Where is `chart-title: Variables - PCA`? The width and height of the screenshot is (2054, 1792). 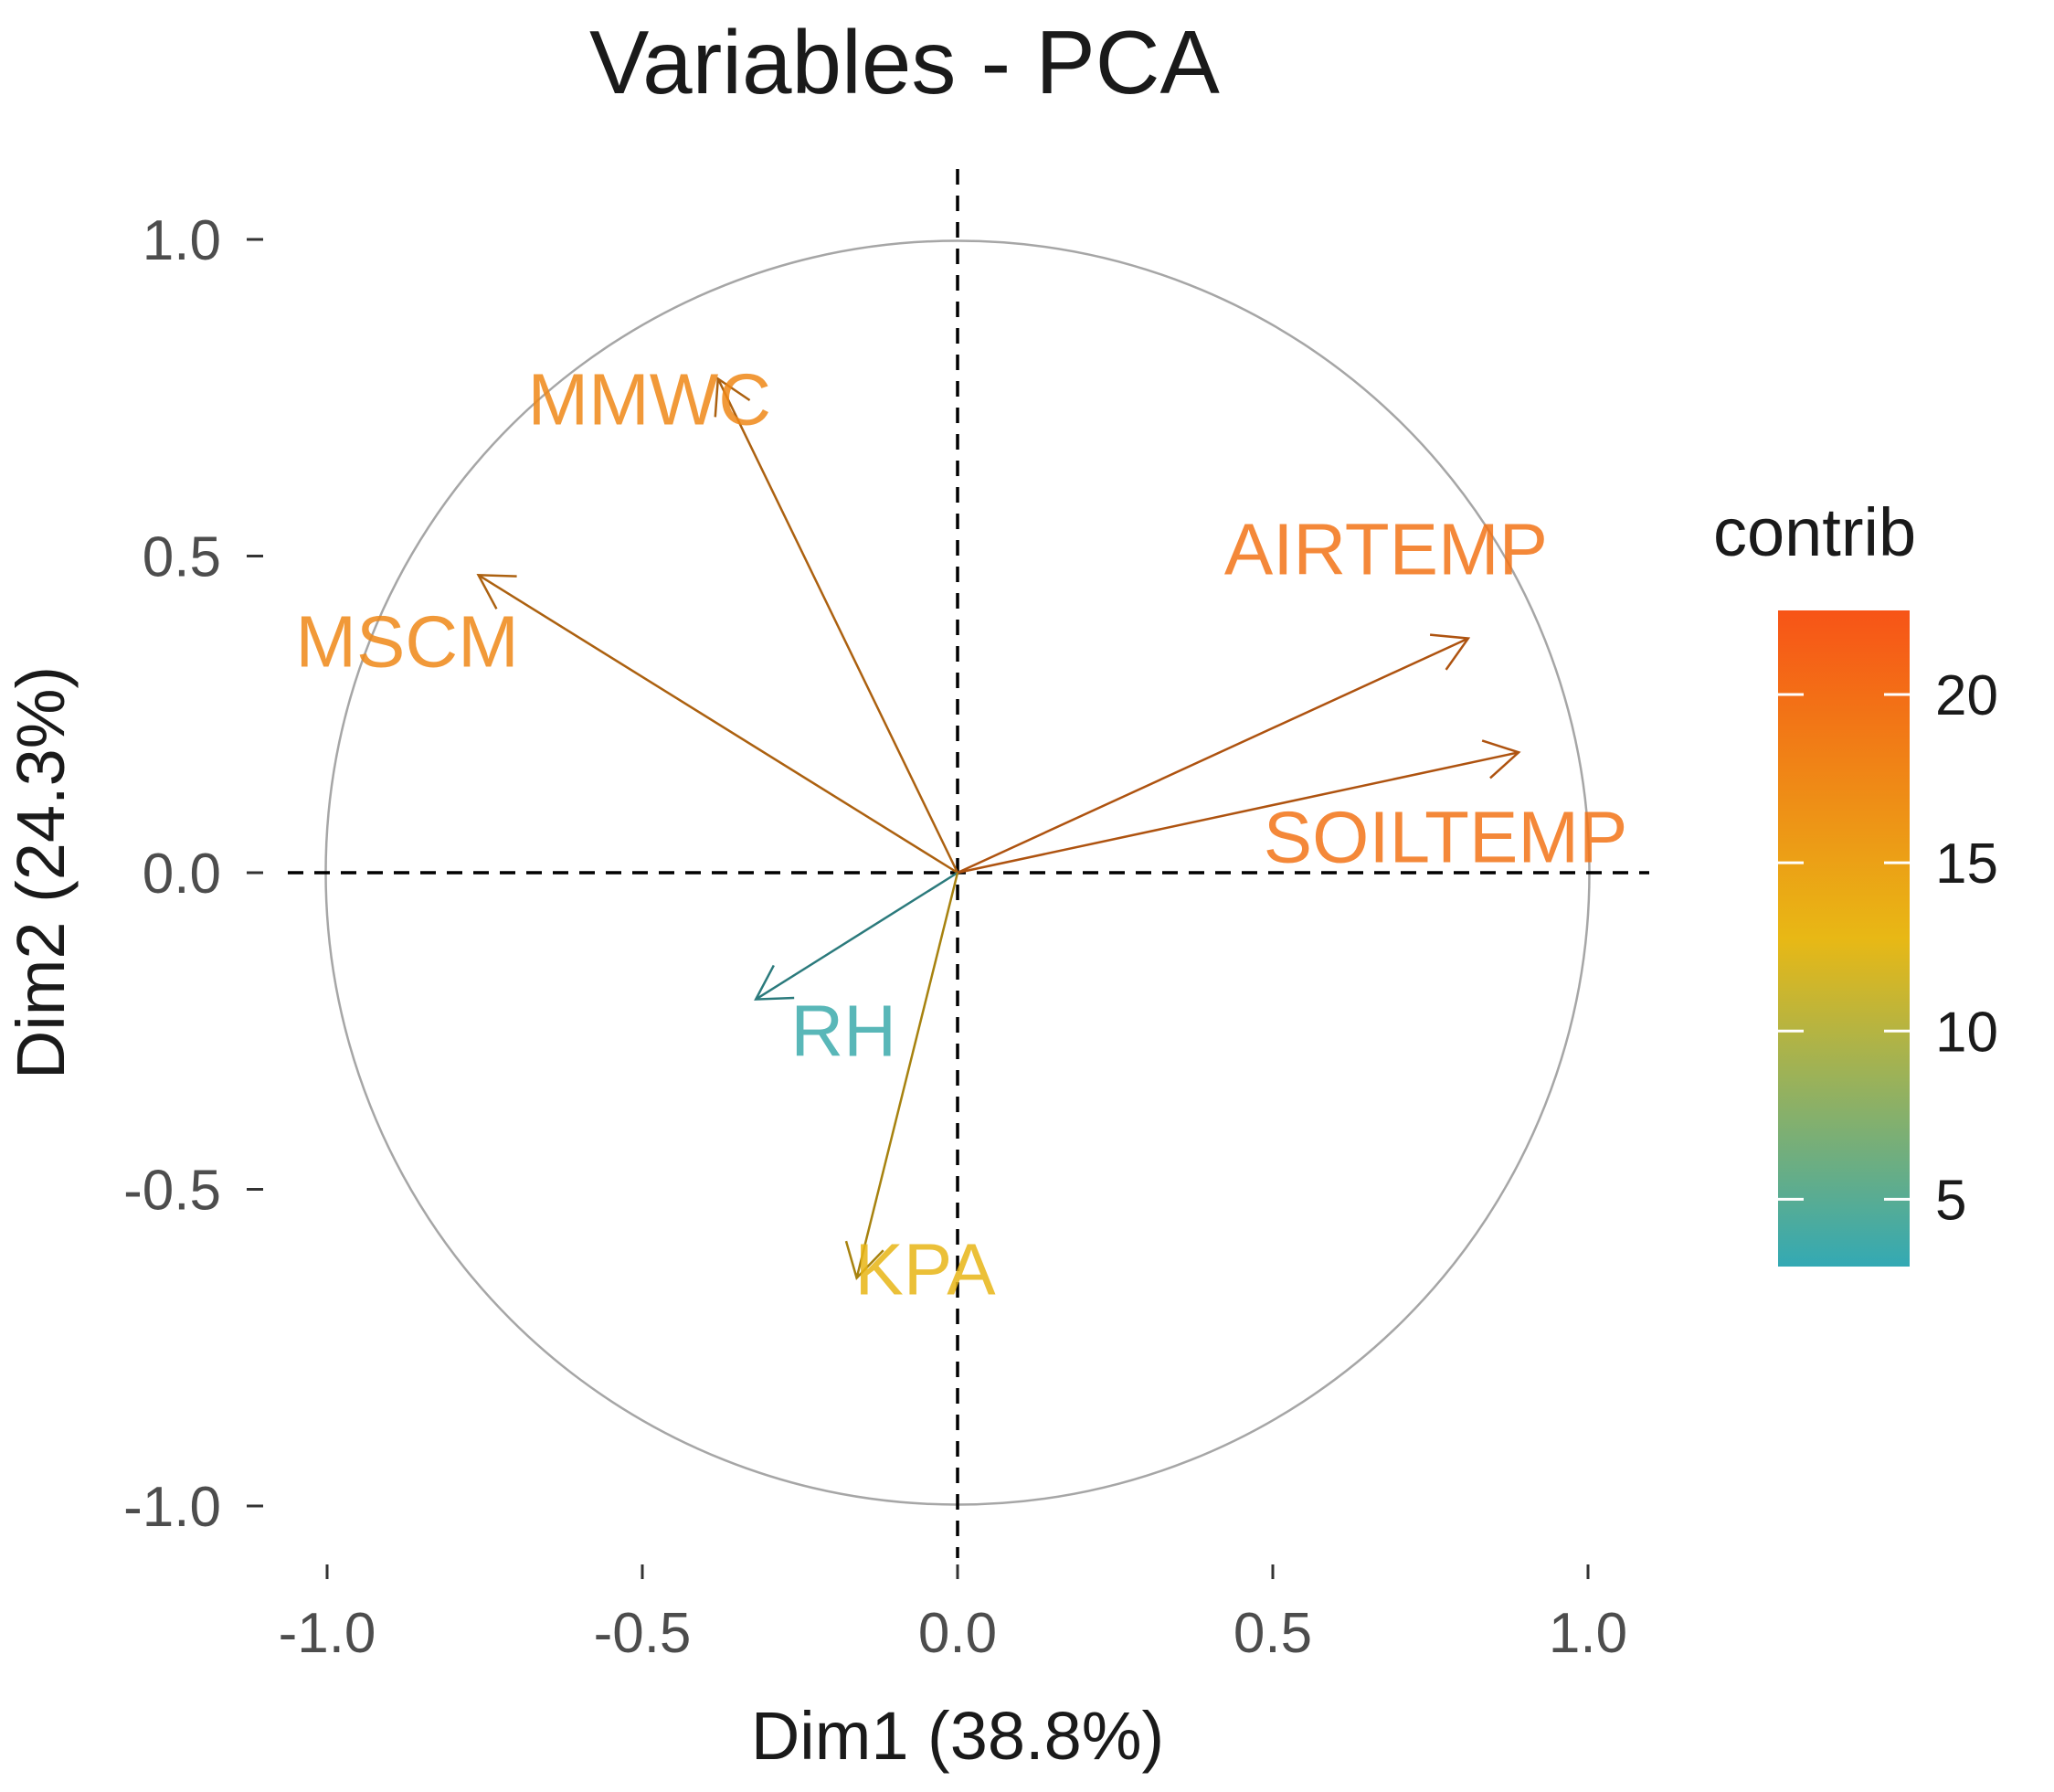 chart-title: Variables - PCA is located at coordinates (905, 62).